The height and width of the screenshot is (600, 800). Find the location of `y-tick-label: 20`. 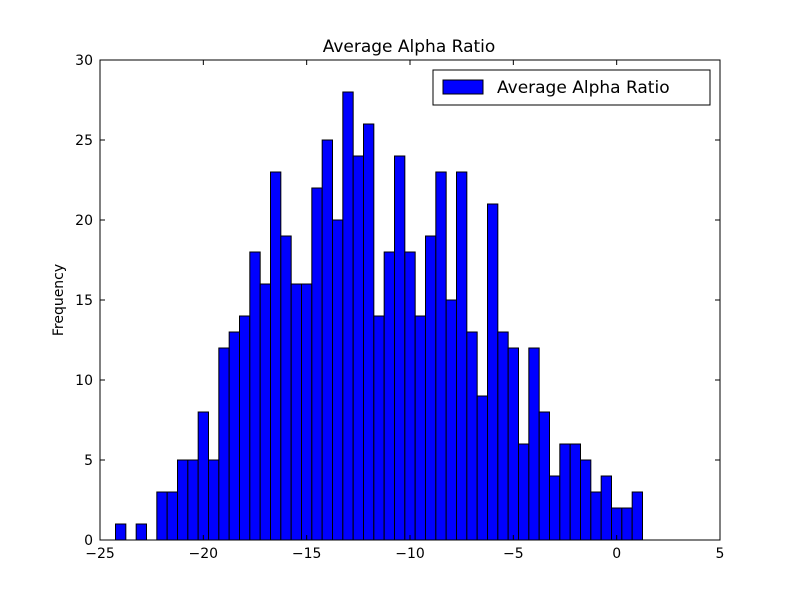

y-tick-label: 20 is located at coordinates (84, 221).